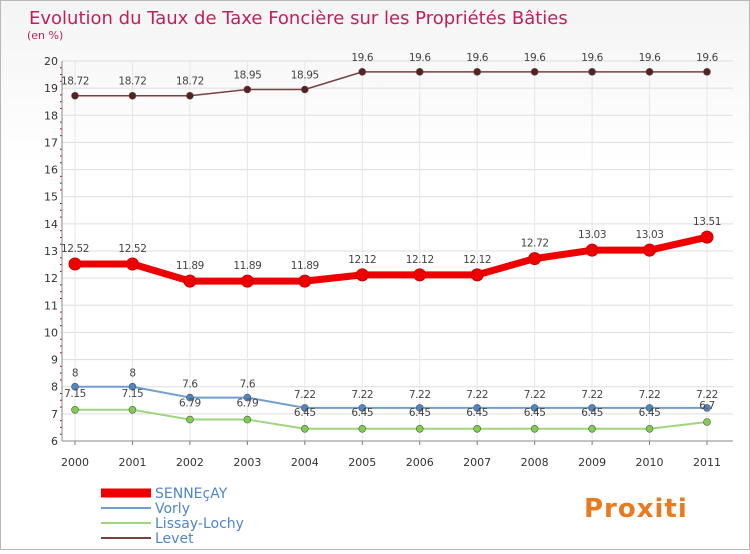 The width and height of the screenshot is (750, 554). Describe the element at coordinates (391, 259) in the screenshot. I see `series-line-senne-ay` at that location.